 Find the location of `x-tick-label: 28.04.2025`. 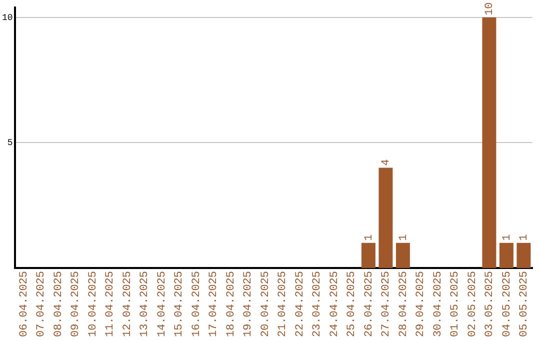

x-tick-label: 28.04.2025 is located at coordinates (404, 304).